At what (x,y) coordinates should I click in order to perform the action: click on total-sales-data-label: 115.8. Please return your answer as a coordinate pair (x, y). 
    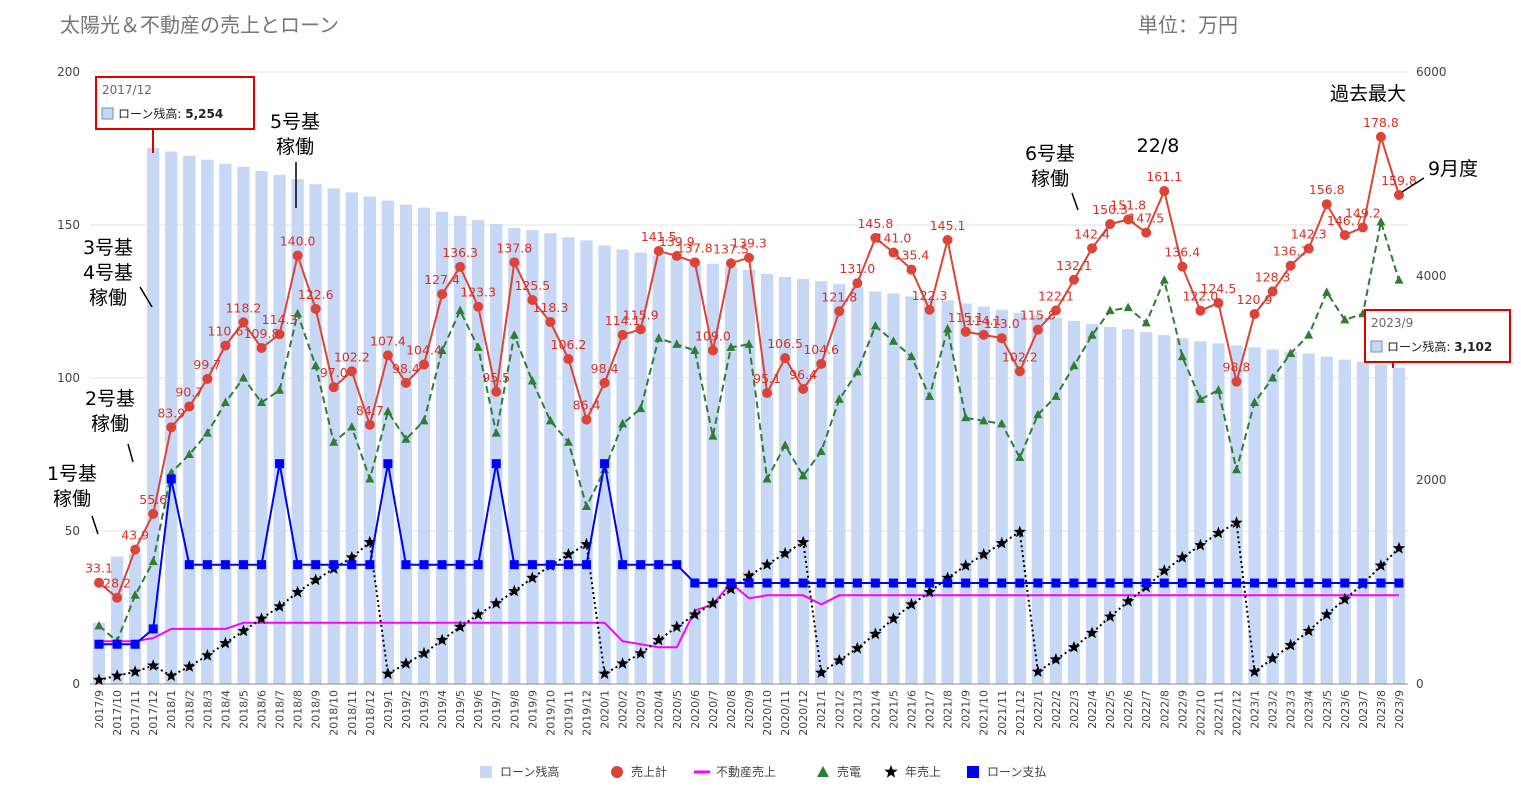
    Looking at the image, I should click on (1038, 315).